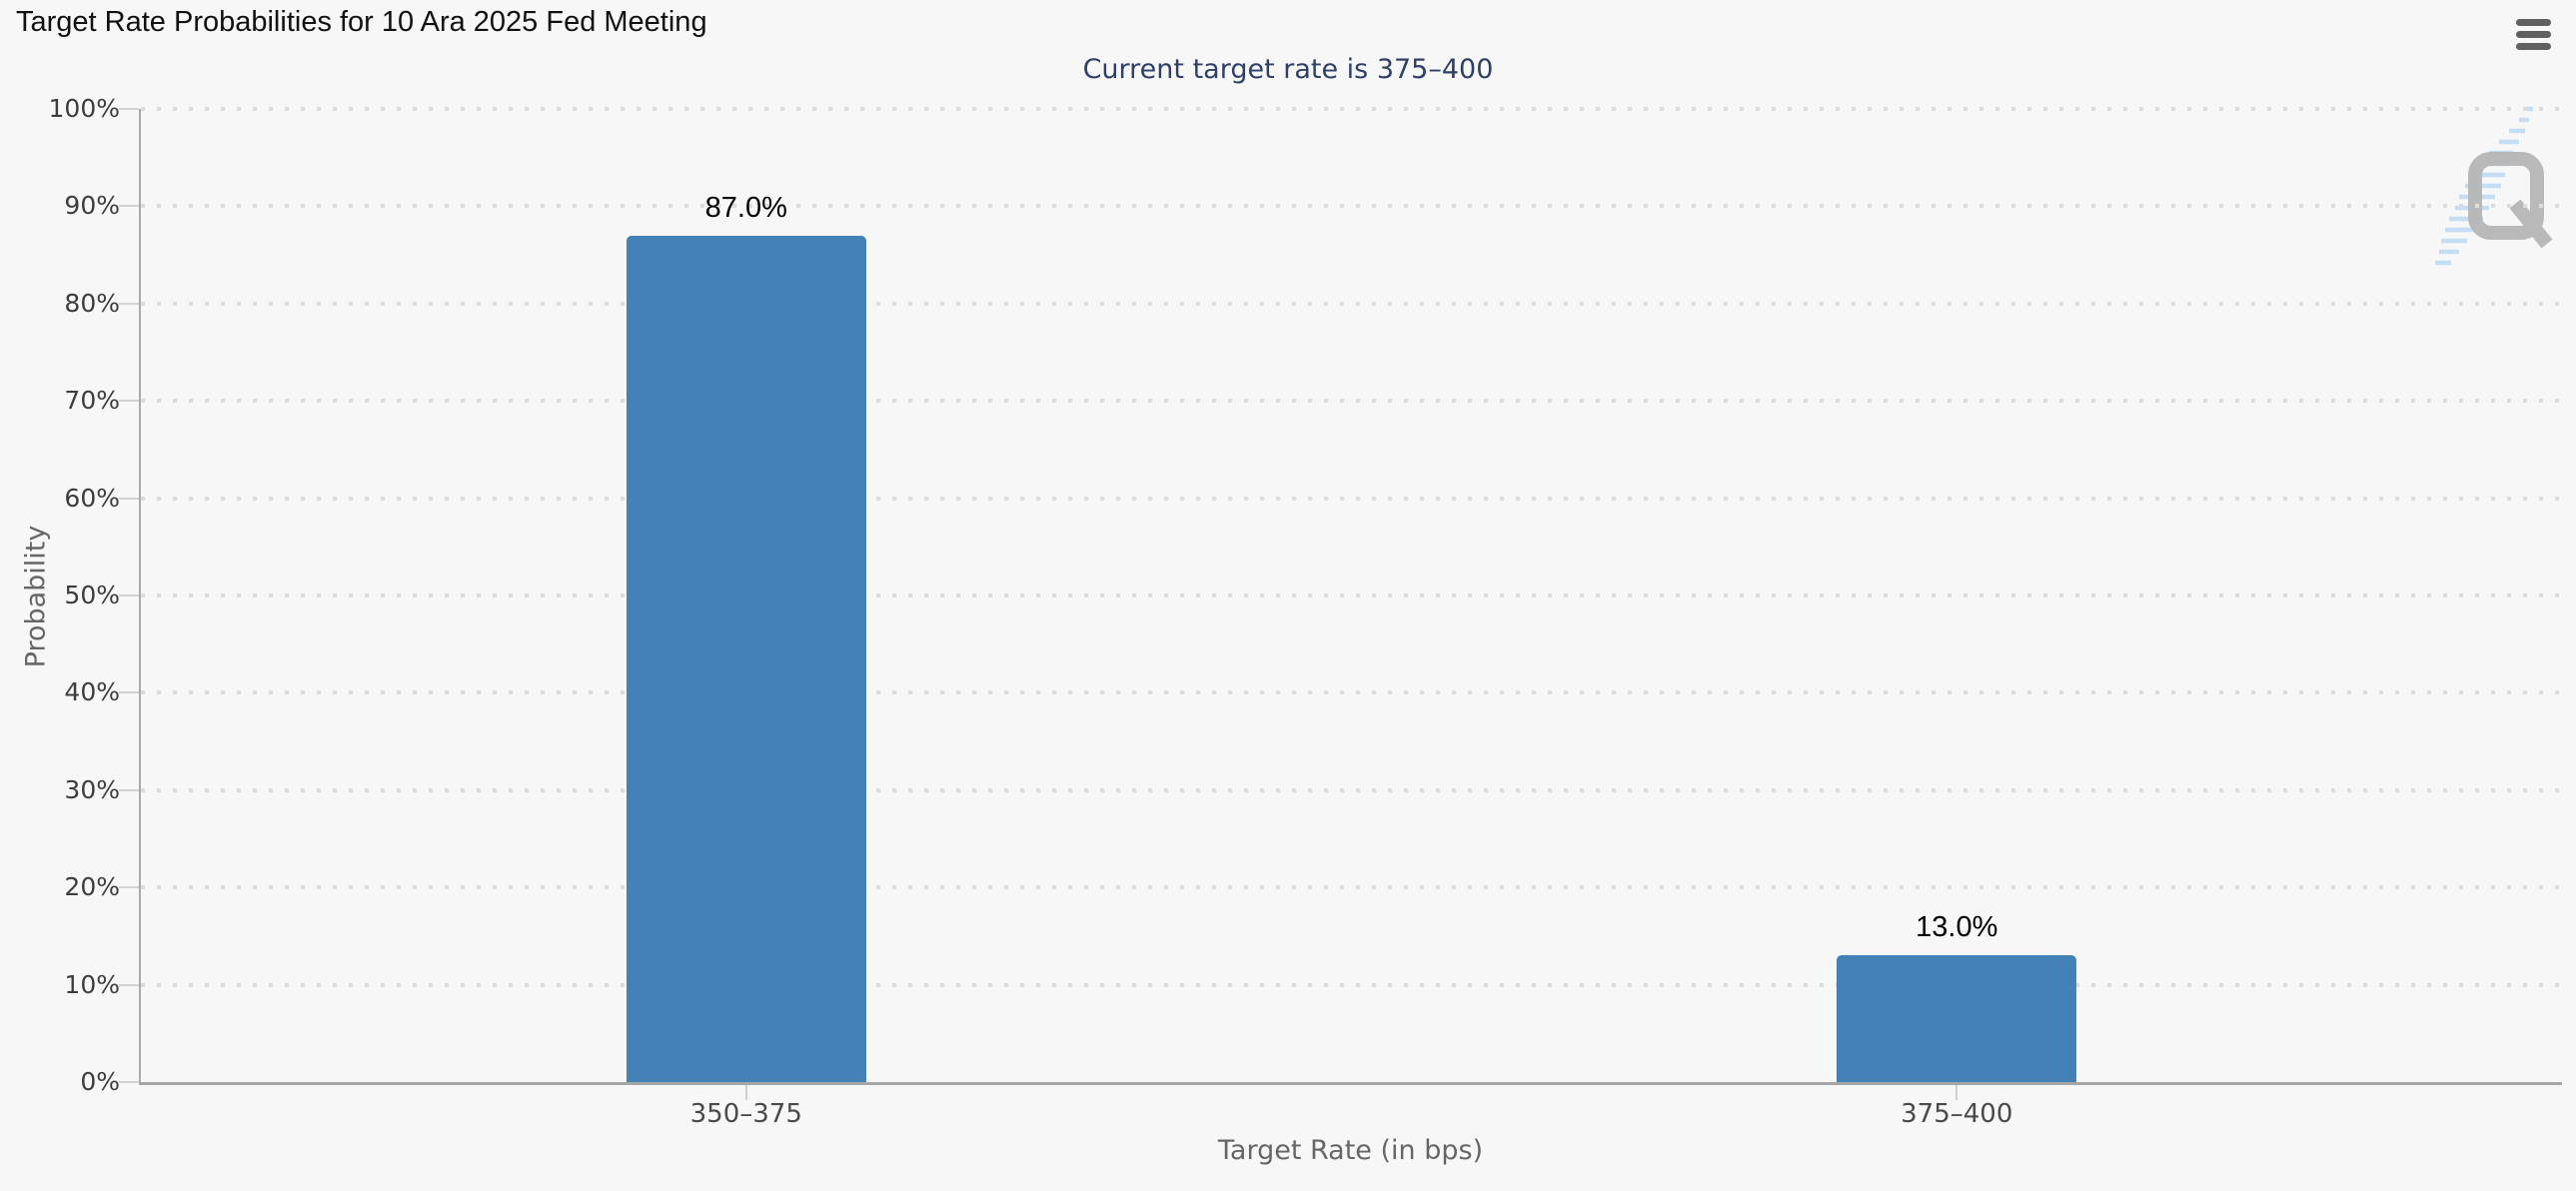 This screenshot has height=1191, width=2576. I want to click on y-axis-label: 80%, so click(92, 303).